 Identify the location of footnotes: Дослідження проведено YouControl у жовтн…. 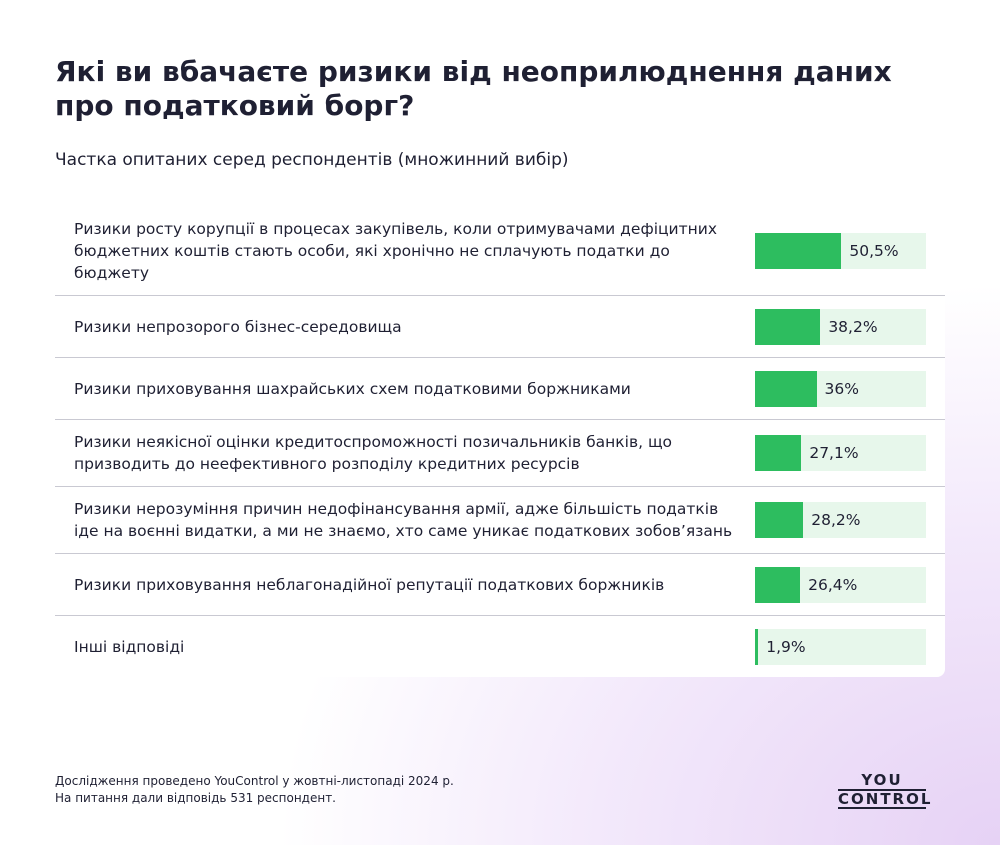
(254, 790).